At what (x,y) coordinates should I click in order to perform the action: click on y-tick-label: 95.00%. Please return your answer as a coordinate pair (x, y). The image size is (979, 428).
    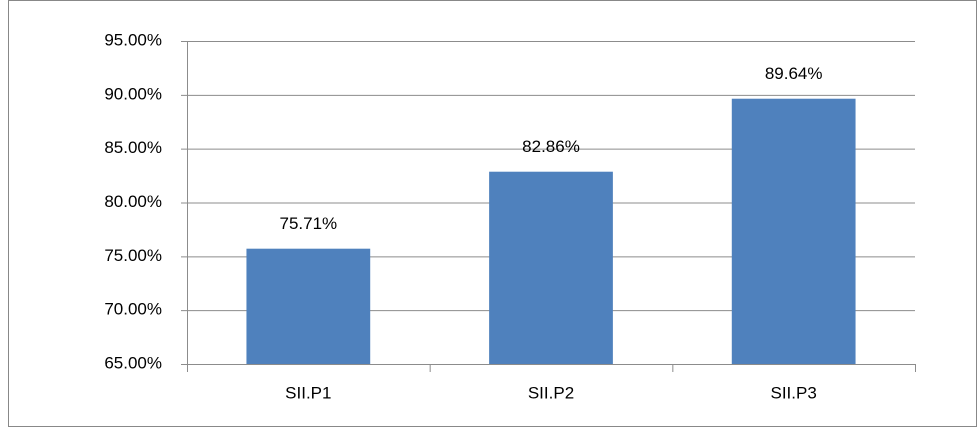
    Looking at the image, I should click on (133, 39).